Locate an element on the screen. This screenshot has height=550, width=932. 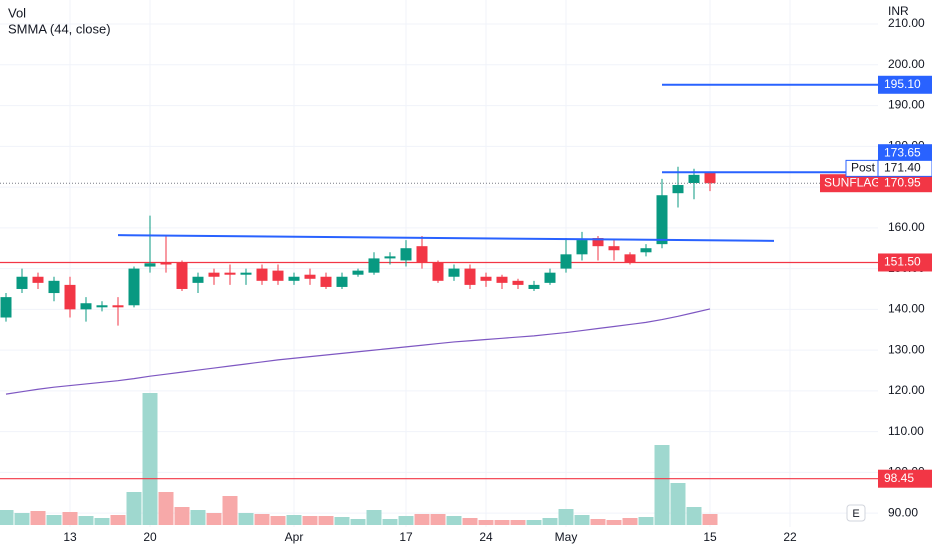
legend-item: SMMA (44, close) is located at coordinates (59, 28).